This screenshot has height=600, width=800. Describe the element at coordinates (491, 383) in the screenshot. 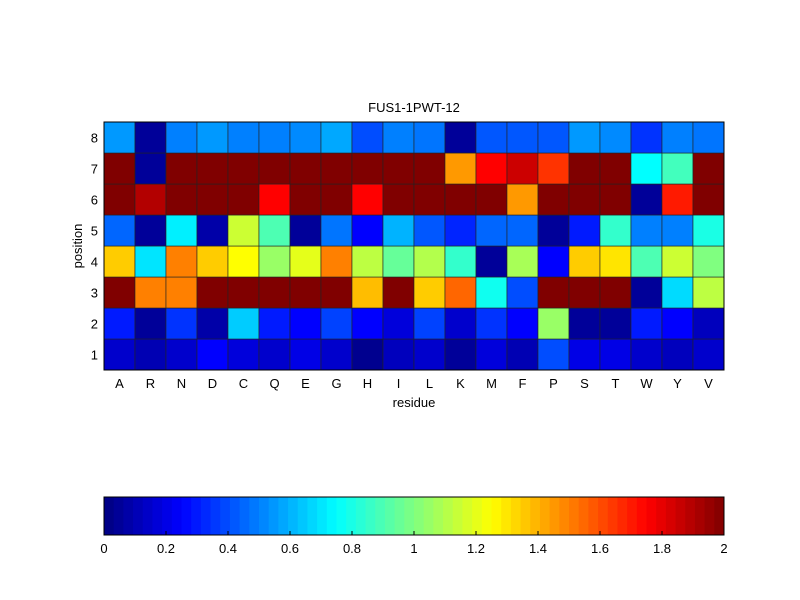

I see `x-tick-label: M` at that location.